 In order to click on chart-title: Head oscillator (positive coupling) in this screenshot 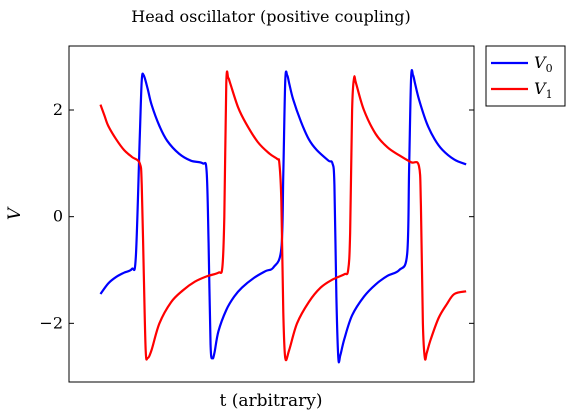, I will do `click(271, 16)`.